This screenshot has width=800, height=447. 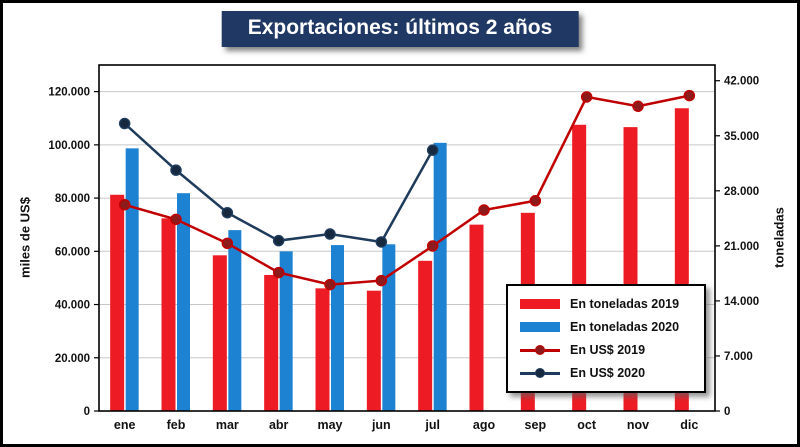 What do you see at coordinates (69, 93) in the screenshot?
I see `svg-text: 120.000` at bounding box center [69, 93].